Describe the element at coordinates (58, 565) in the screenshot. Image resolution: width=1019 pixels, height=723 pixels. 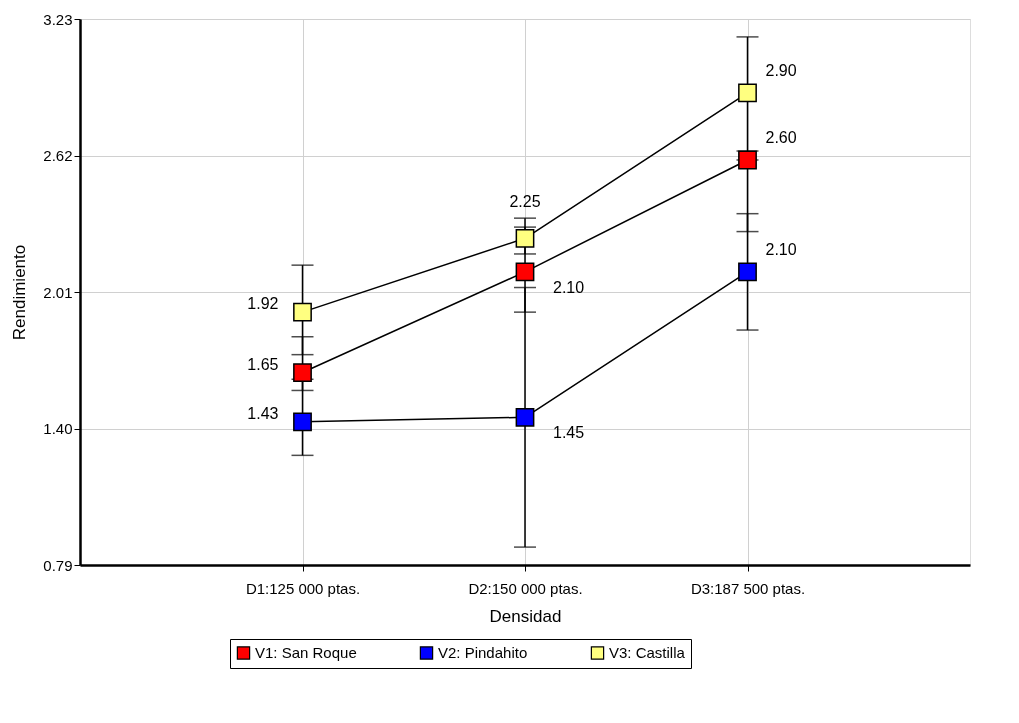
I see `y-tick-label: 0.79` at that location.